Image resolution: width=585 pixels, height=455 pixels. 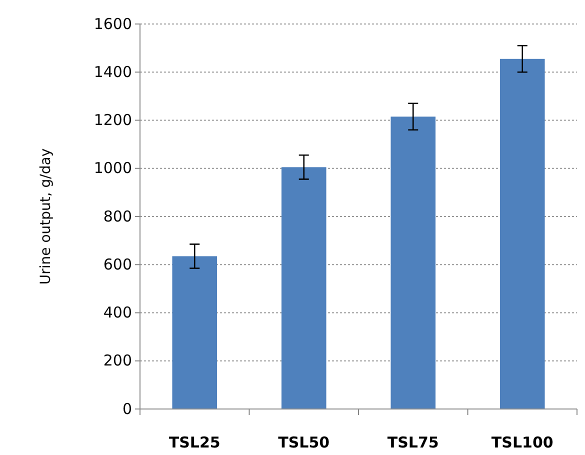 I want to click on y-tick-label: 1400, so click(x=113, y=71).